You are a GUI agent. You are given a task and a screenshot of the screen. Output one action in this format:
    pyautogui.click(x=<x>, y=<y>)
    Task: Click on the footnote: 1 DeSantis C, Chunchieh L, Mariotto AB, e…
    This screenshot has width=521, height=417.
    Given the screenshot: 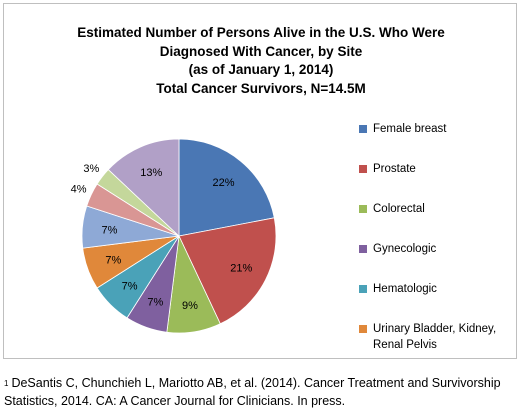 What is the action you would take?
    pyautogui.click(x=261, y=392)
    